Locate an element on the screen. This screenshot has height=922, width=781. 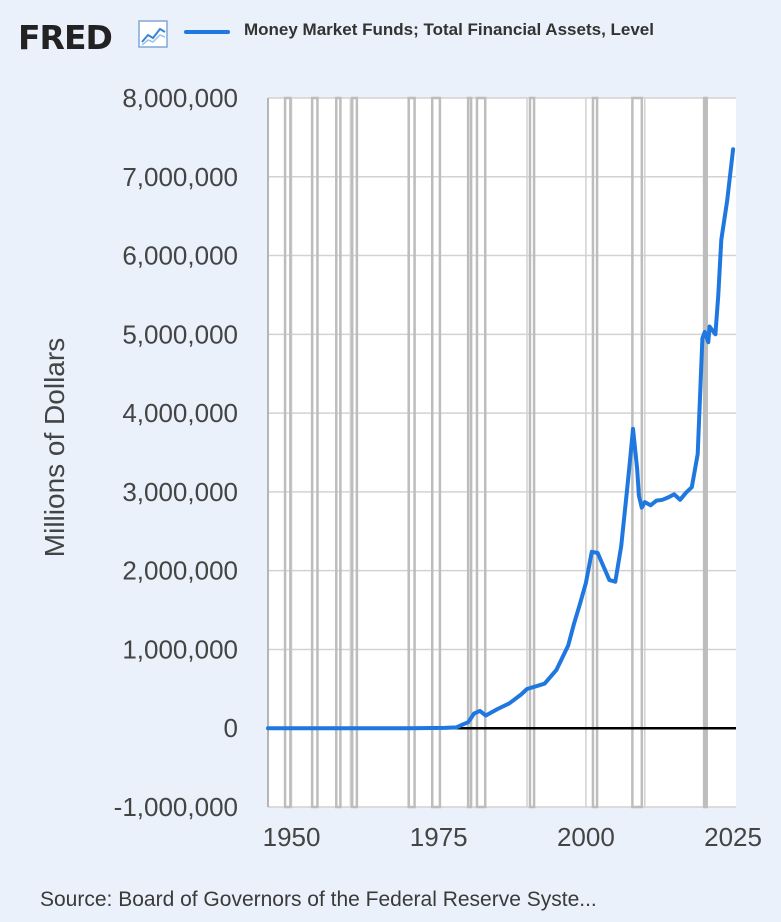
legend-swatch is located at coordinates (207, 32).